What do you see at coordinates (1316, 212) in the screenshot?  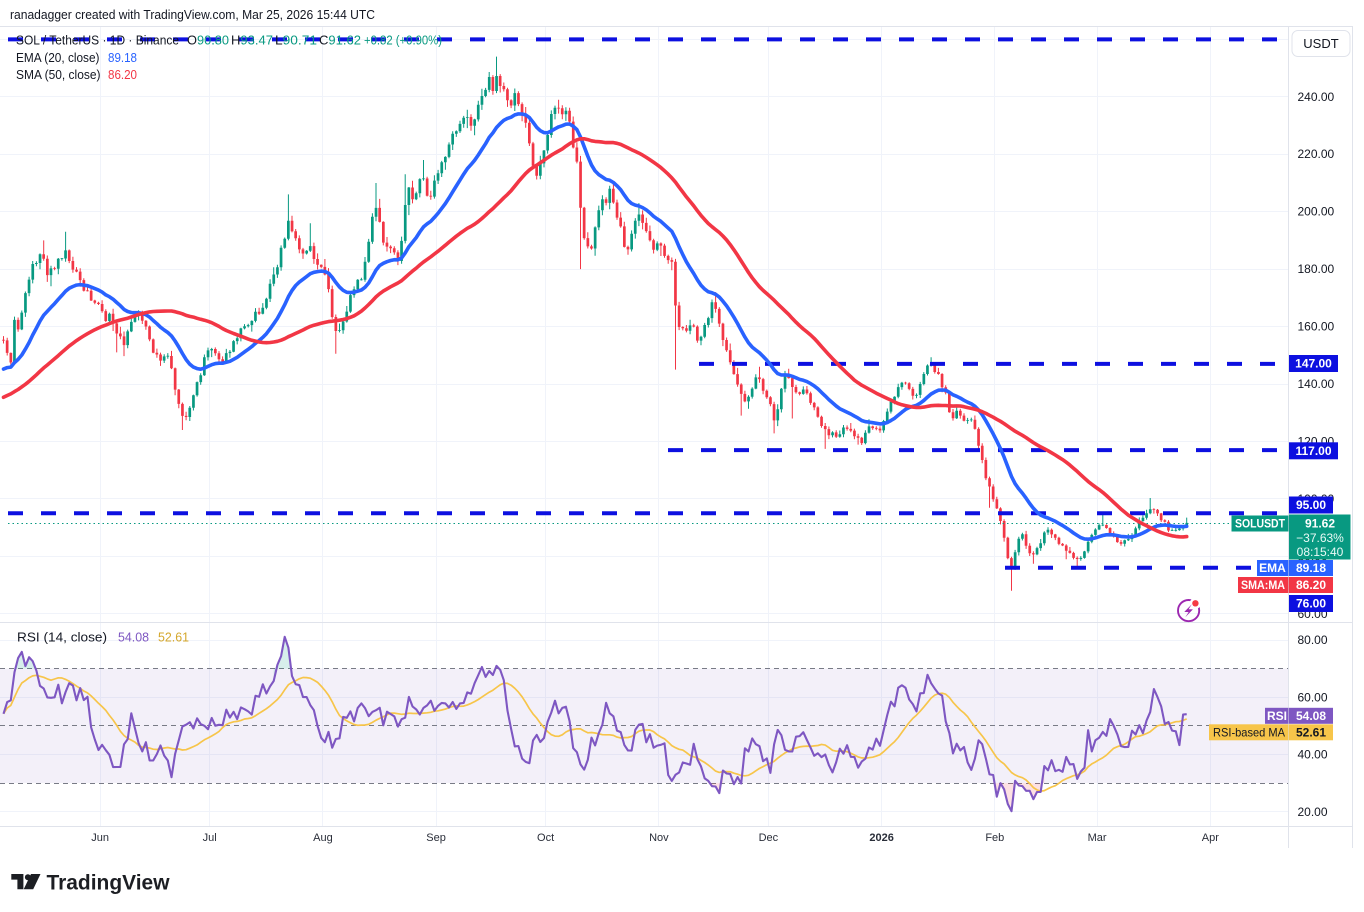 I see `svg-text: 200.00` at bounding box center [1316, 212].